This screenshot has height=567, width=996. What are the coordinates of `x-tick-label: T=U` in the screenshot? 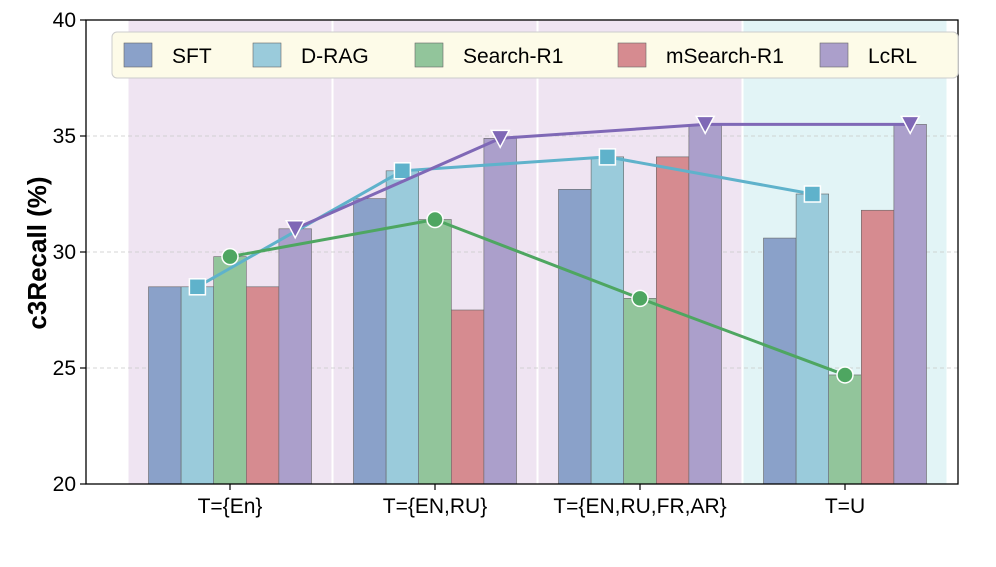 It's located at (845, 506).